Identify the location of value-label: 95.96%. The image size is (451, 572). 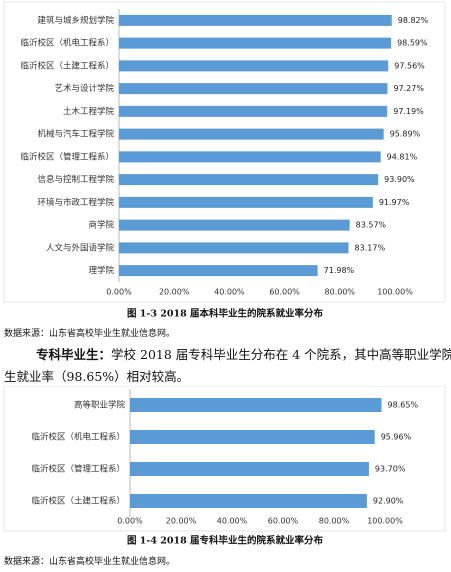
(396, 437).